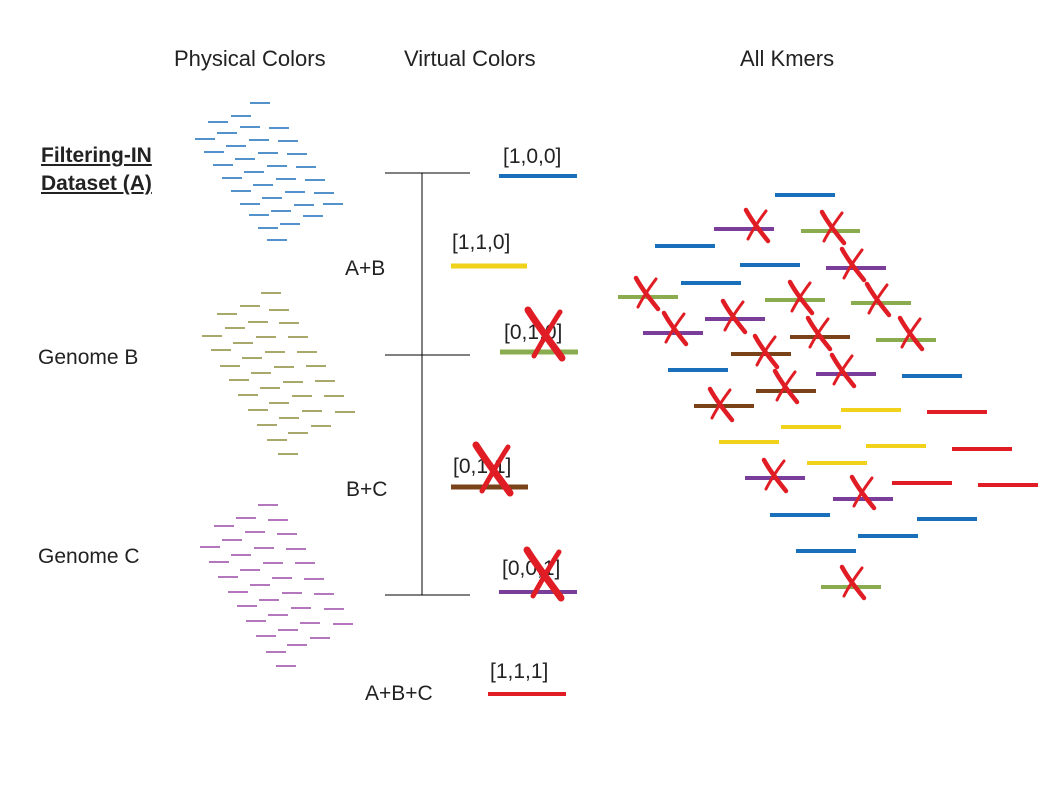 This screenshot has width=1058, height=794. What do you see at coordinates (89, 556) in the screenshot?
I see `genome-c-label: Genome C` at bounding box center [89, 556].